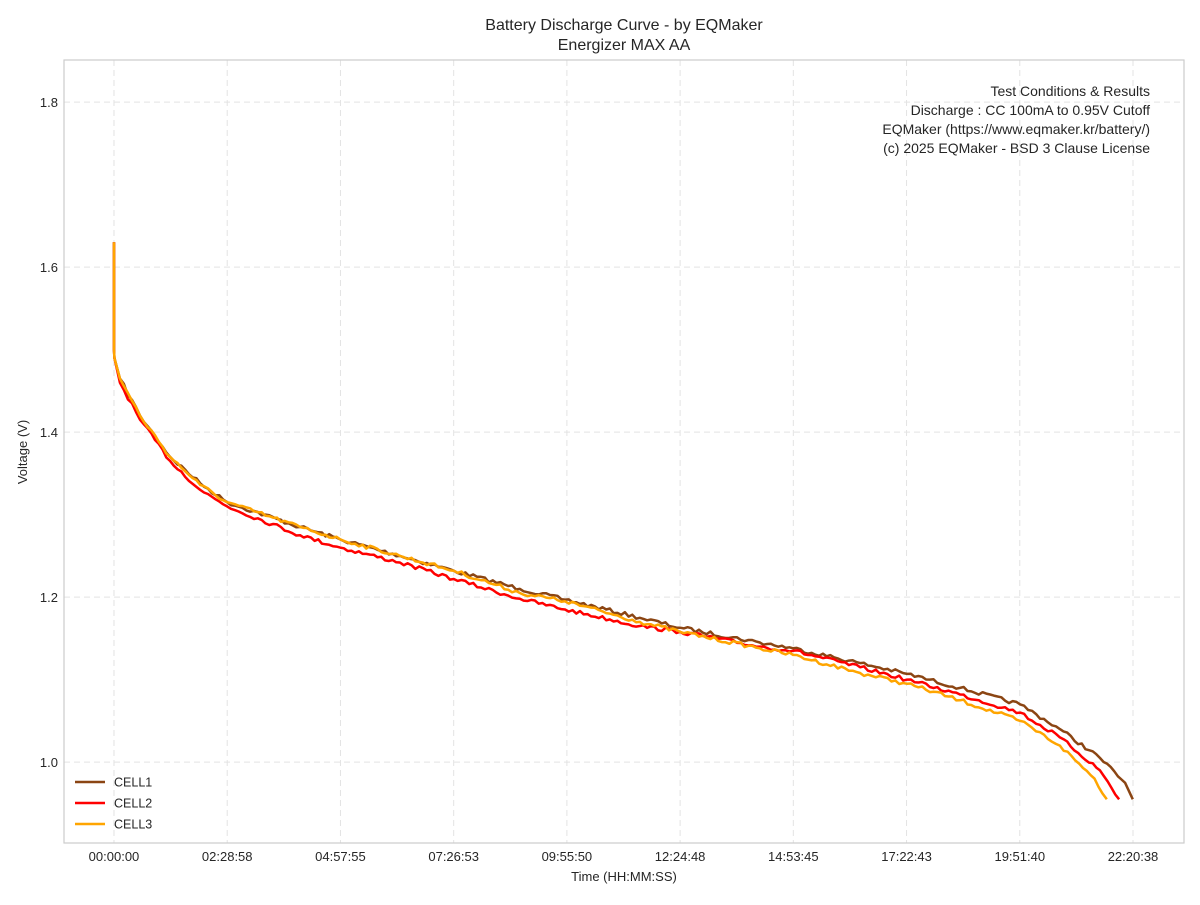  What do you see at coordinates (1133, 856) in the screenshot?
I see `x-tick-label: 22:20:38` at bounding box center [1133, 856].